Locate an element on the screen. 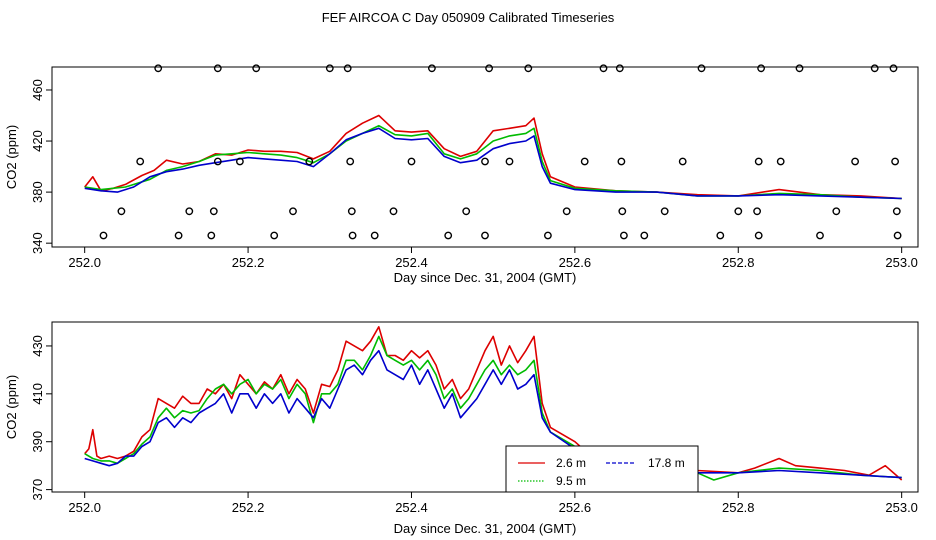 This screenshot has height=540, width=936. bottom-x-axis-label: Day since Dec. 31, 2004 (GMT) is located at coordinates (485, 528).